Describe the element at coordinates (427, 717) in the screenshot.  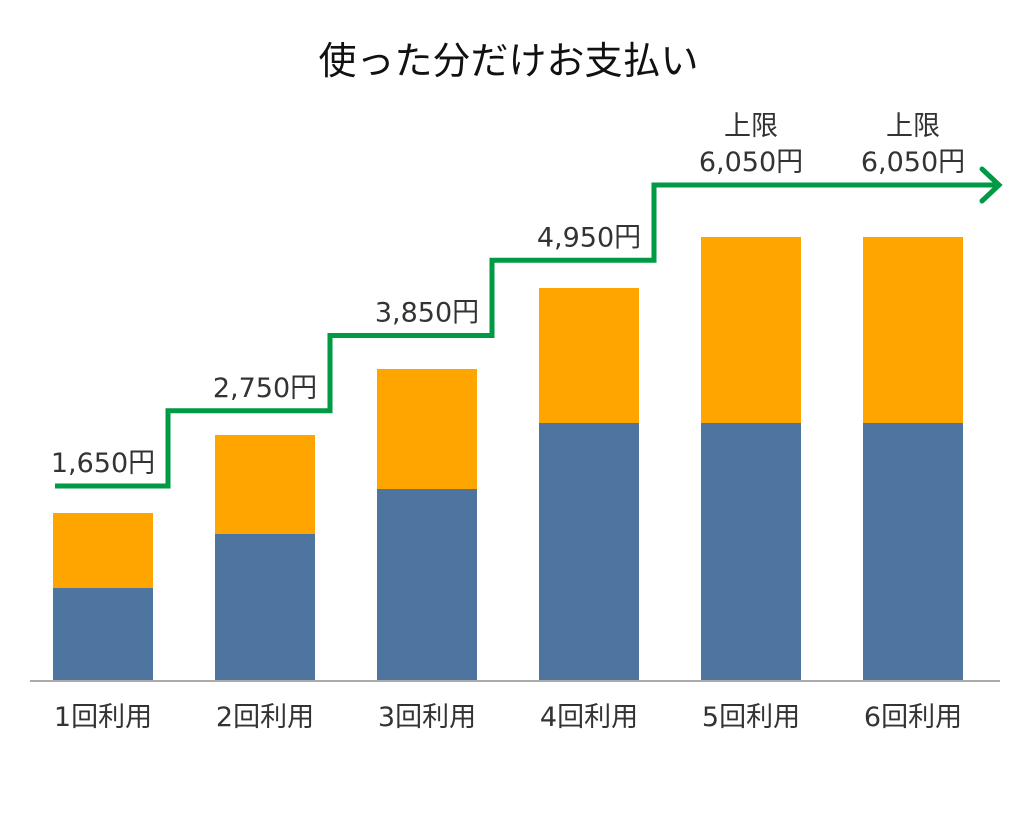
I see `x-tick-label: 3回利用` at that location.